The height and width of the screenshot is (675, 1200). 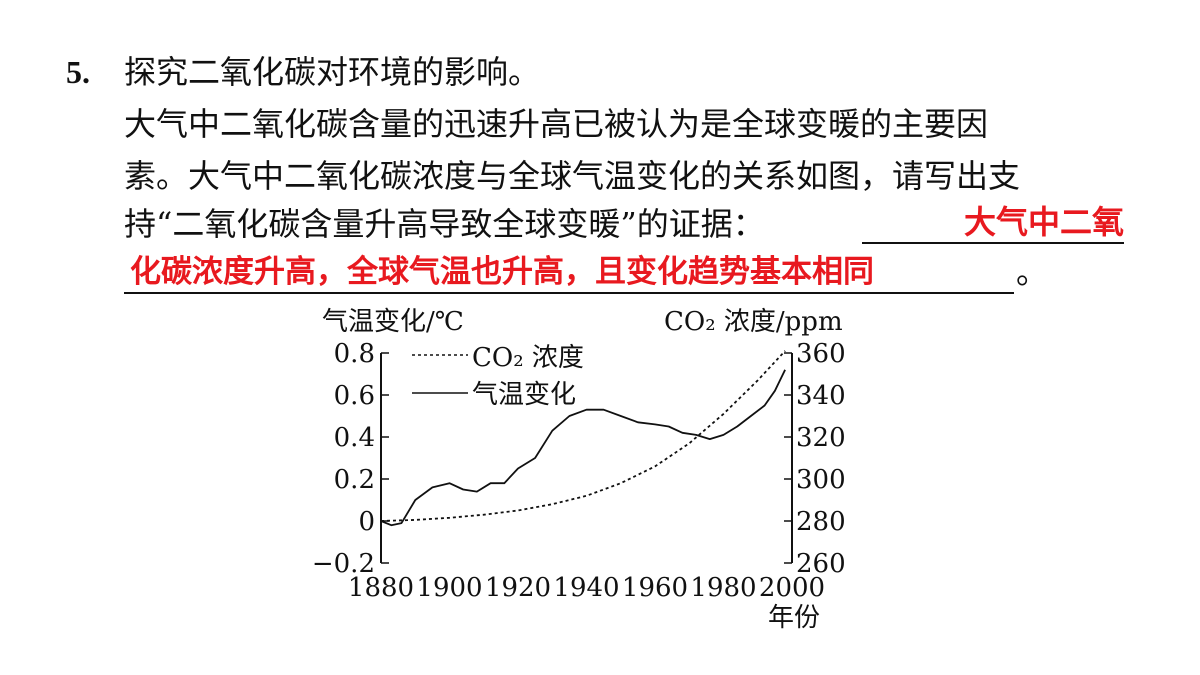 I want to click on answer-text-part-1: 大气中二氧, so click(x=1043, y=222).